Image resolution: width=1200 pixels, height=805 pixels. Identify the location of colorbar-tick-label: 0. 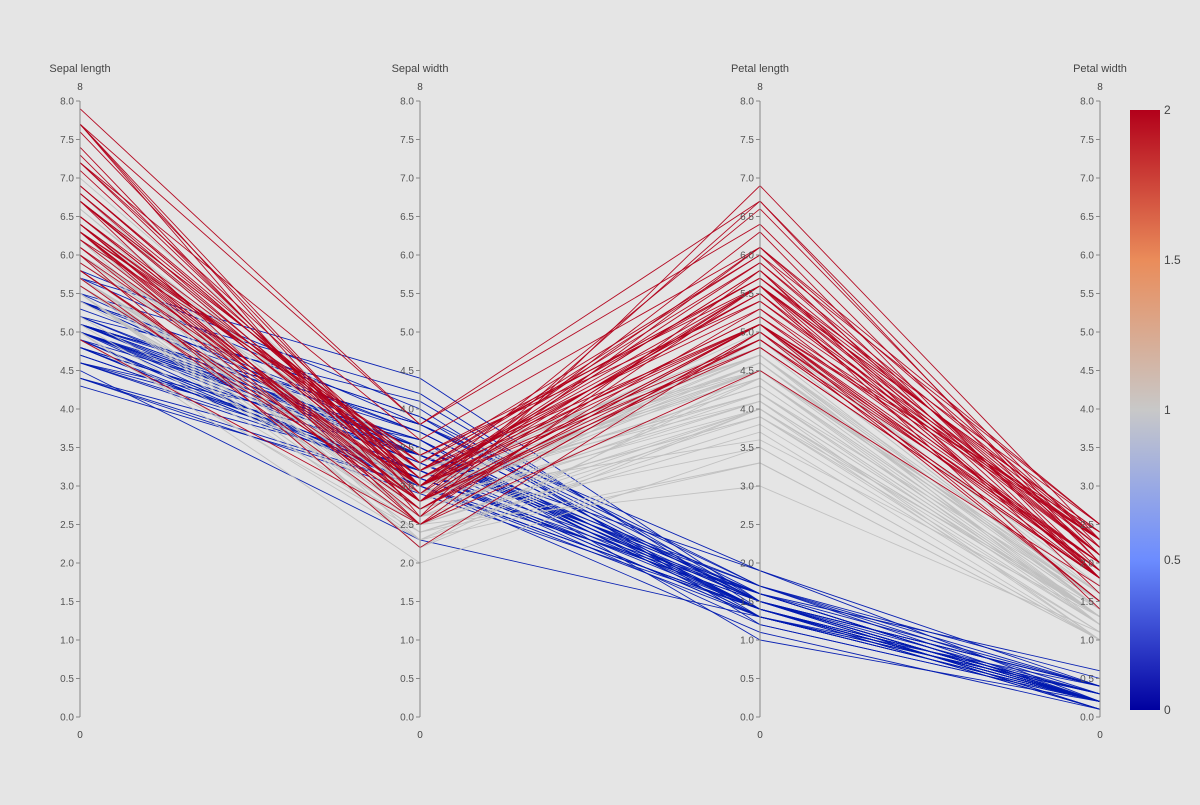
(1167, 710).